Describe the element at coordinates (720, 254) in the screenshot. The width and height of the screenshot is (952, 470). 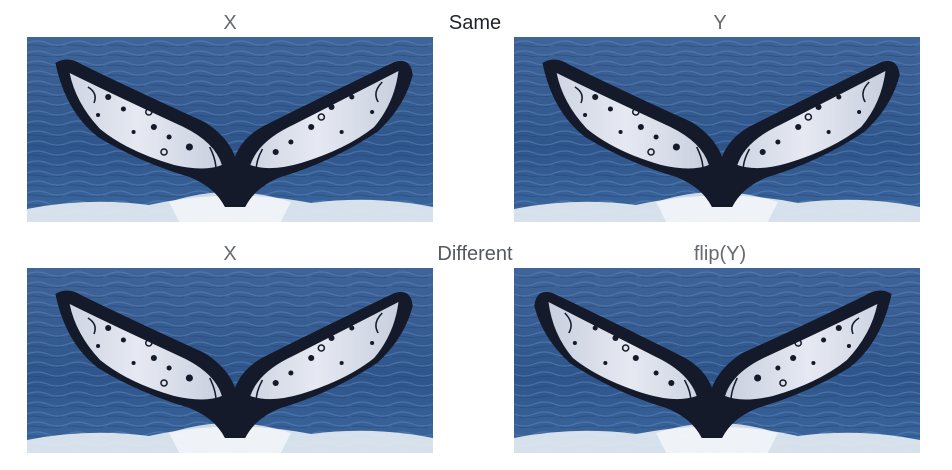
I see `label-flip-y: flip(Y)` at that location.